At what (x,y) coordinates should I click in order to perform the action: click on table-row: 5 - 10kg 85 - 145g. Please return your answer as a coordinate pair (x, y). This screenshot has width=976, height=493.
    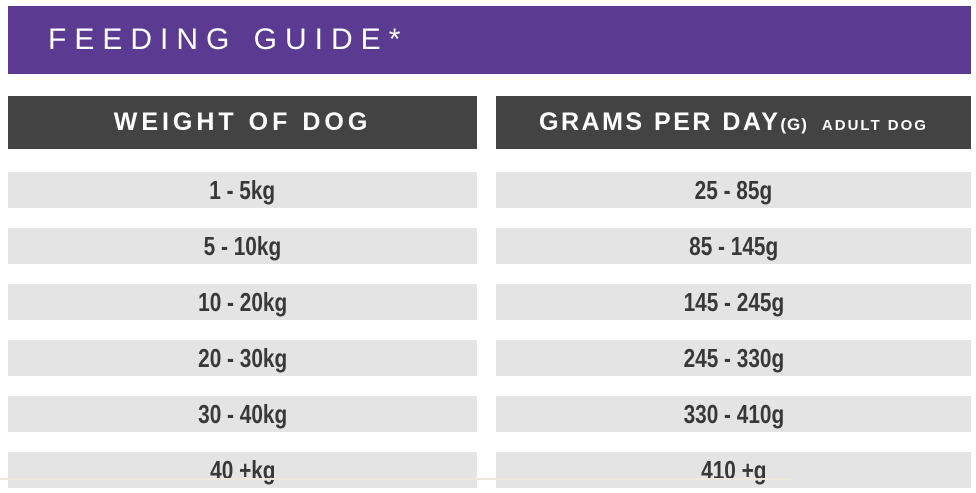
    Looking at the image, I should click on (489, 246).